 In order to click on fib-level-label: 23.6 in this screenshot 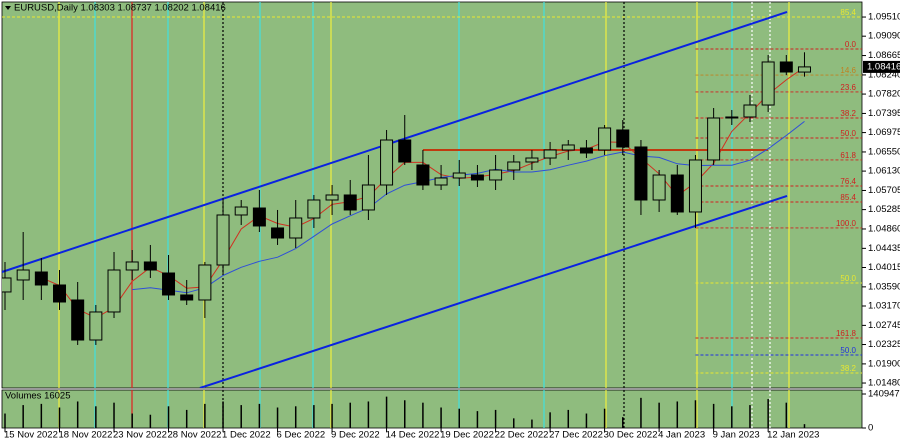, I will do `click(848, 87)`.